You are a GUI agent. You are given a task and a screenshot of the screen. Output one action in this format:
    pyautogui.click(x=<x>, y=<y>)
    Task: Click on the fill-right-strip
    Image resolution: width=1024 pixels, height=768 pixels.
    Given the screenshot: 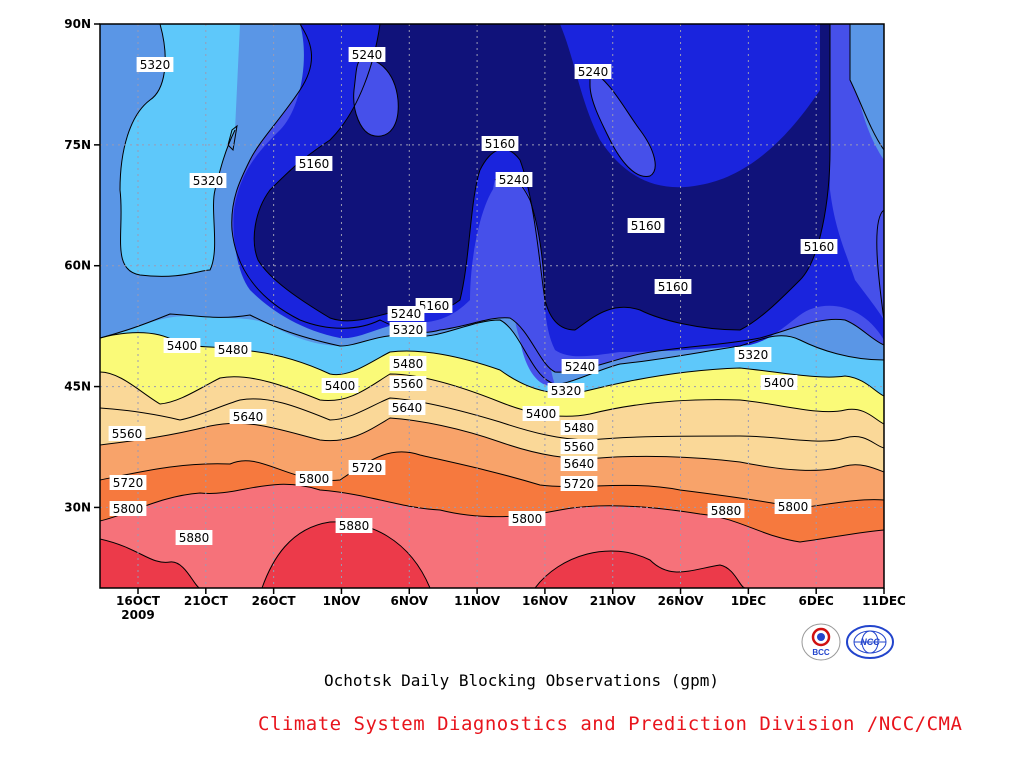 What is the action you would take?
    pyautogui.click(x=869, y=92)
    